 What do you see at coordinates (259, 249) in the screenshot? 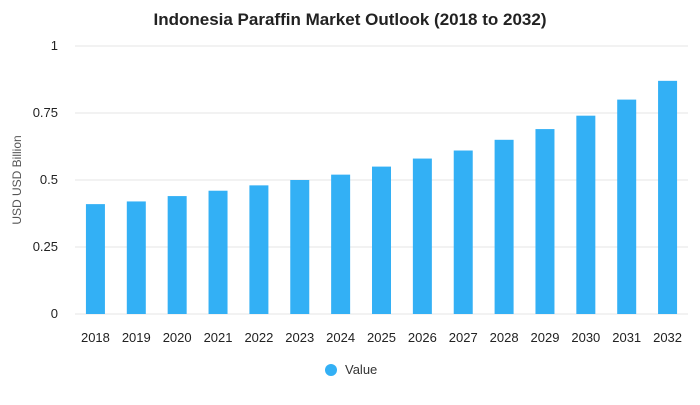
I see `bar-2022` at bounding box center [259, 249].